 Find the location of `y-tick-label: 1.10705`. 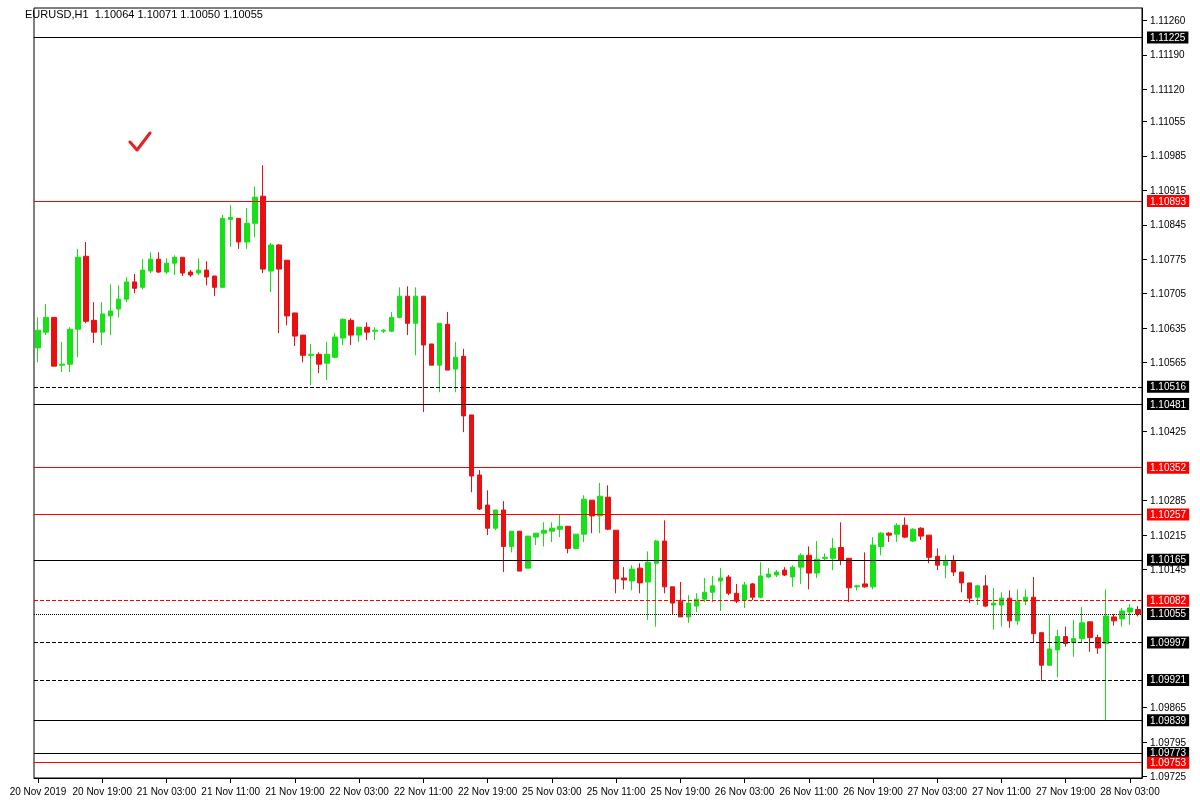

y-tick-label: 1.10705 is located at coordinates (1168, 294).